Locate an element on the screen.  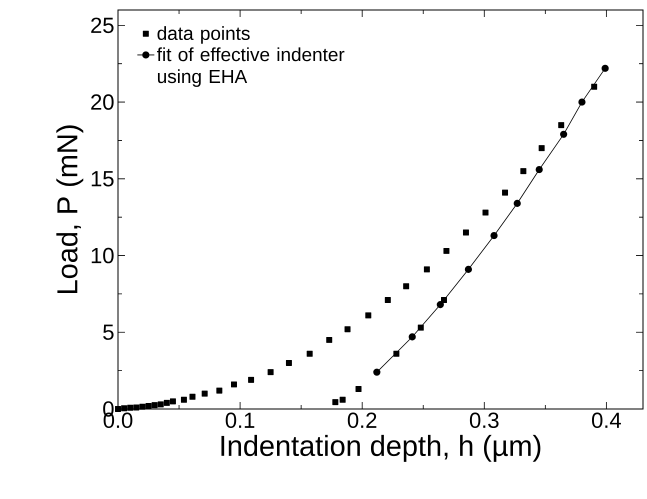
x-tick-label: 0.2 is located at coordinates (362, 420).